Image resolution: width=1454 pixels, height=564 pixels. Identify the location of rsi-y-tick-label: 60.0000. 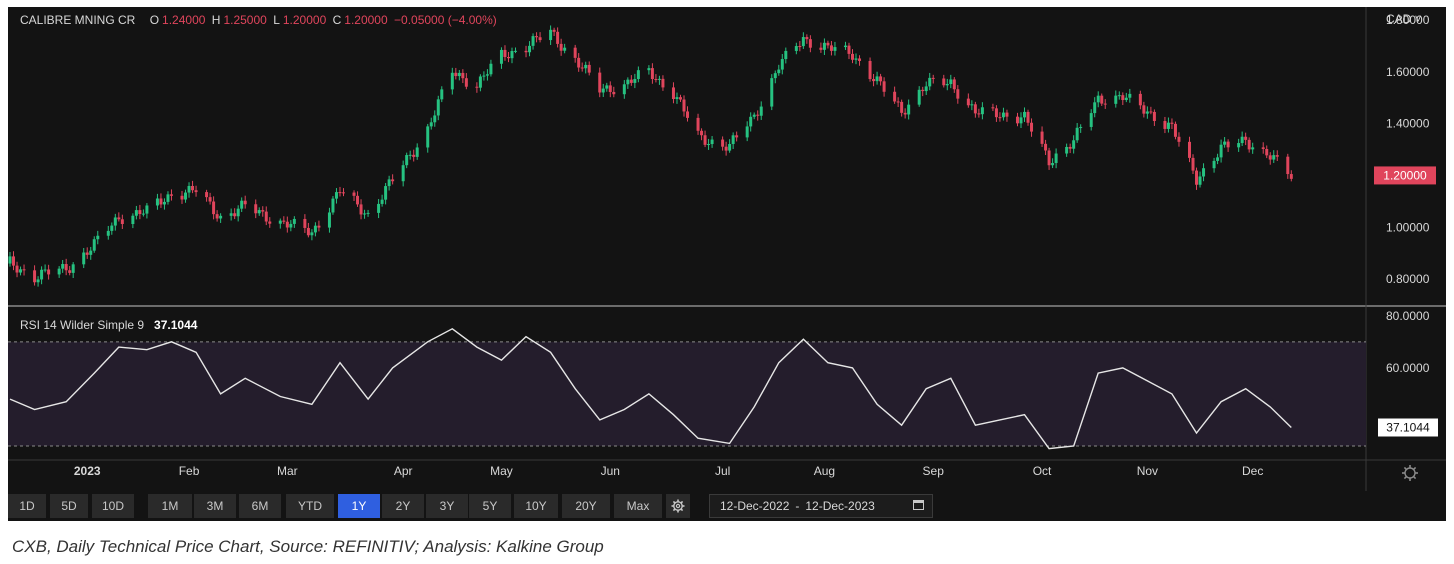
(1408, 368).